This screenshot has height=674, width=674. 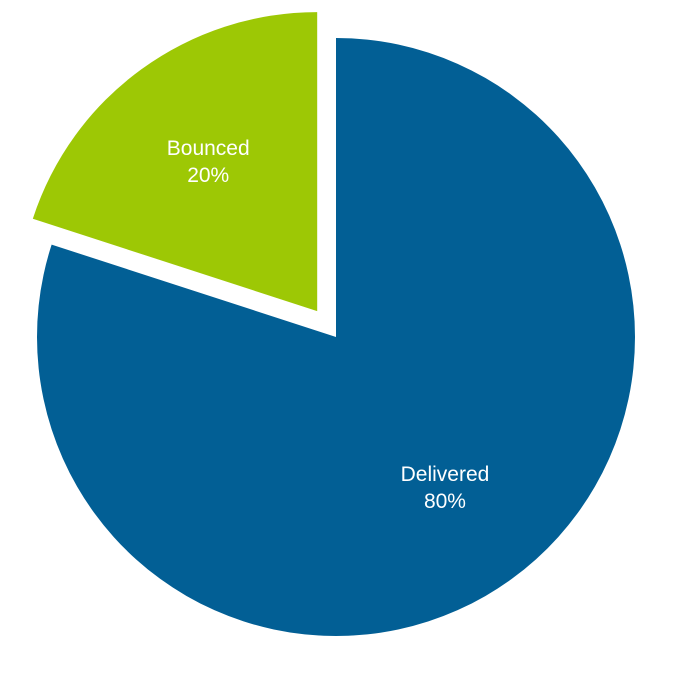 What do you see at coordinates (208, 148) in the screenshot?
I see `slice-label-bounced: Bounced` at bounding box center [208, 148].